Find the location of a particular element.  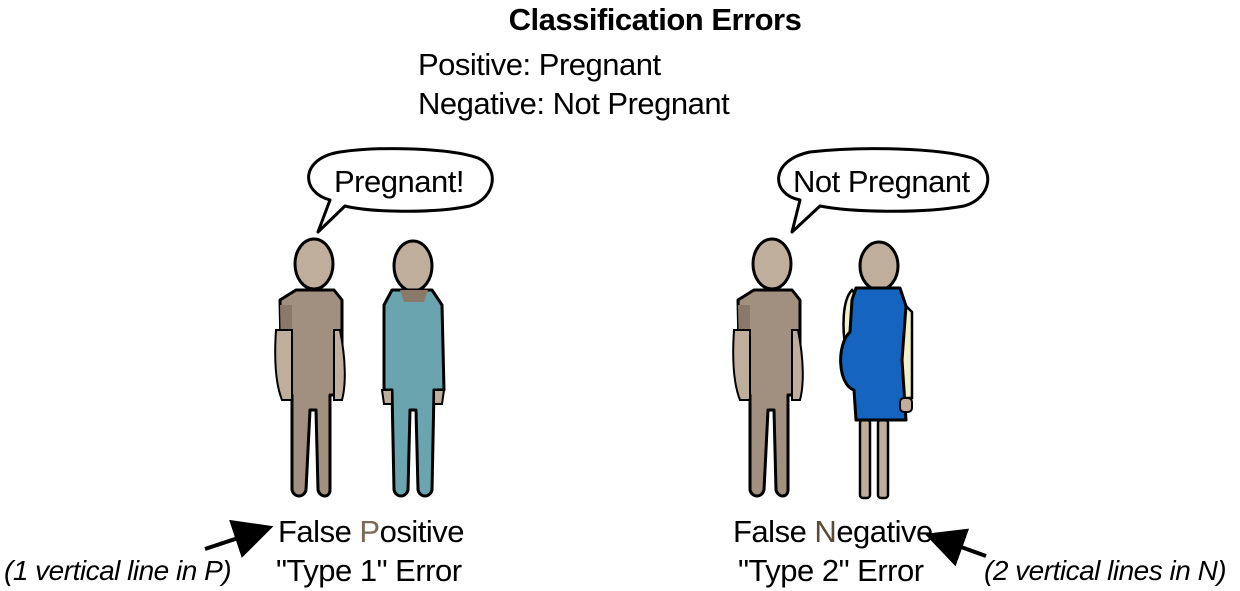

note-left: (1 vertical line in P) is located at coordinates (118, 570).